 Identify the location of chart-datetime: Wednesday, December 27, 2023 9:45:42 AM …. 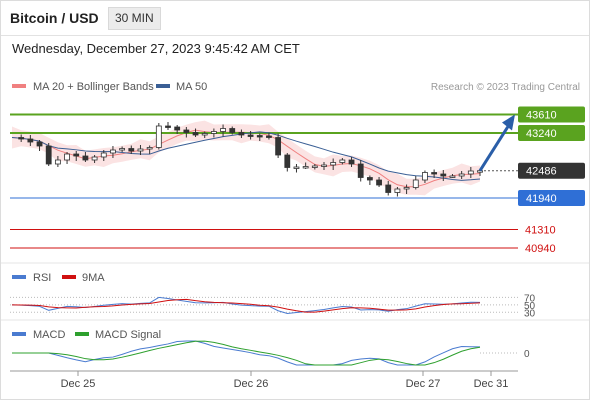
(156, 48).